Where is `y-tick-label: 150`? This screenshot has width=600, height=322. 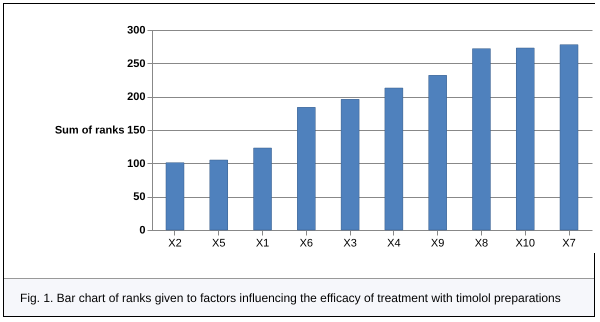 y-tick-label: 150 is located at coordinates (136, 130).